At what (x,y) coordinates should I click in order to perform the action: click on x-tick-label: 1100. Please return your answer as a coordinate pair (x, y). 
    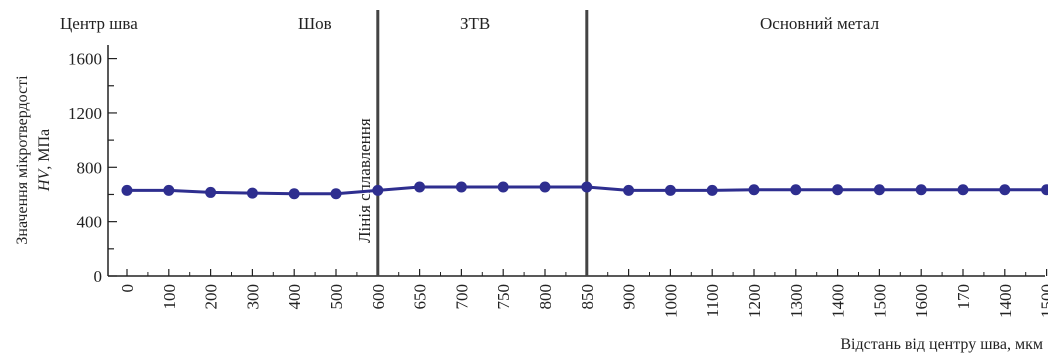
    Looking at the image, I should click on (712, 300).